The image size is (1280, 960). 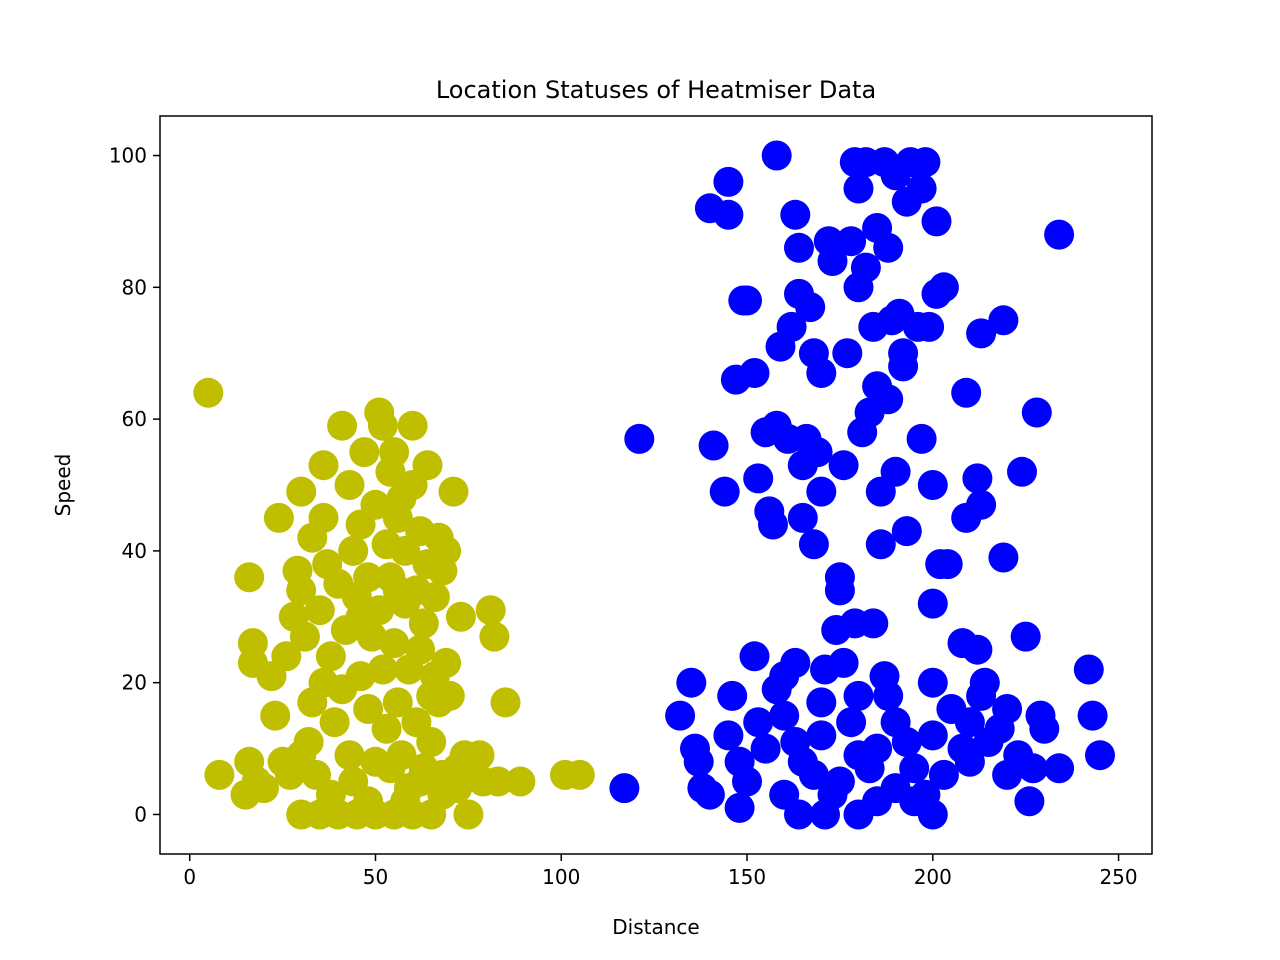 I want to click on y-tick-label: 0, so click(x=140, y=814).